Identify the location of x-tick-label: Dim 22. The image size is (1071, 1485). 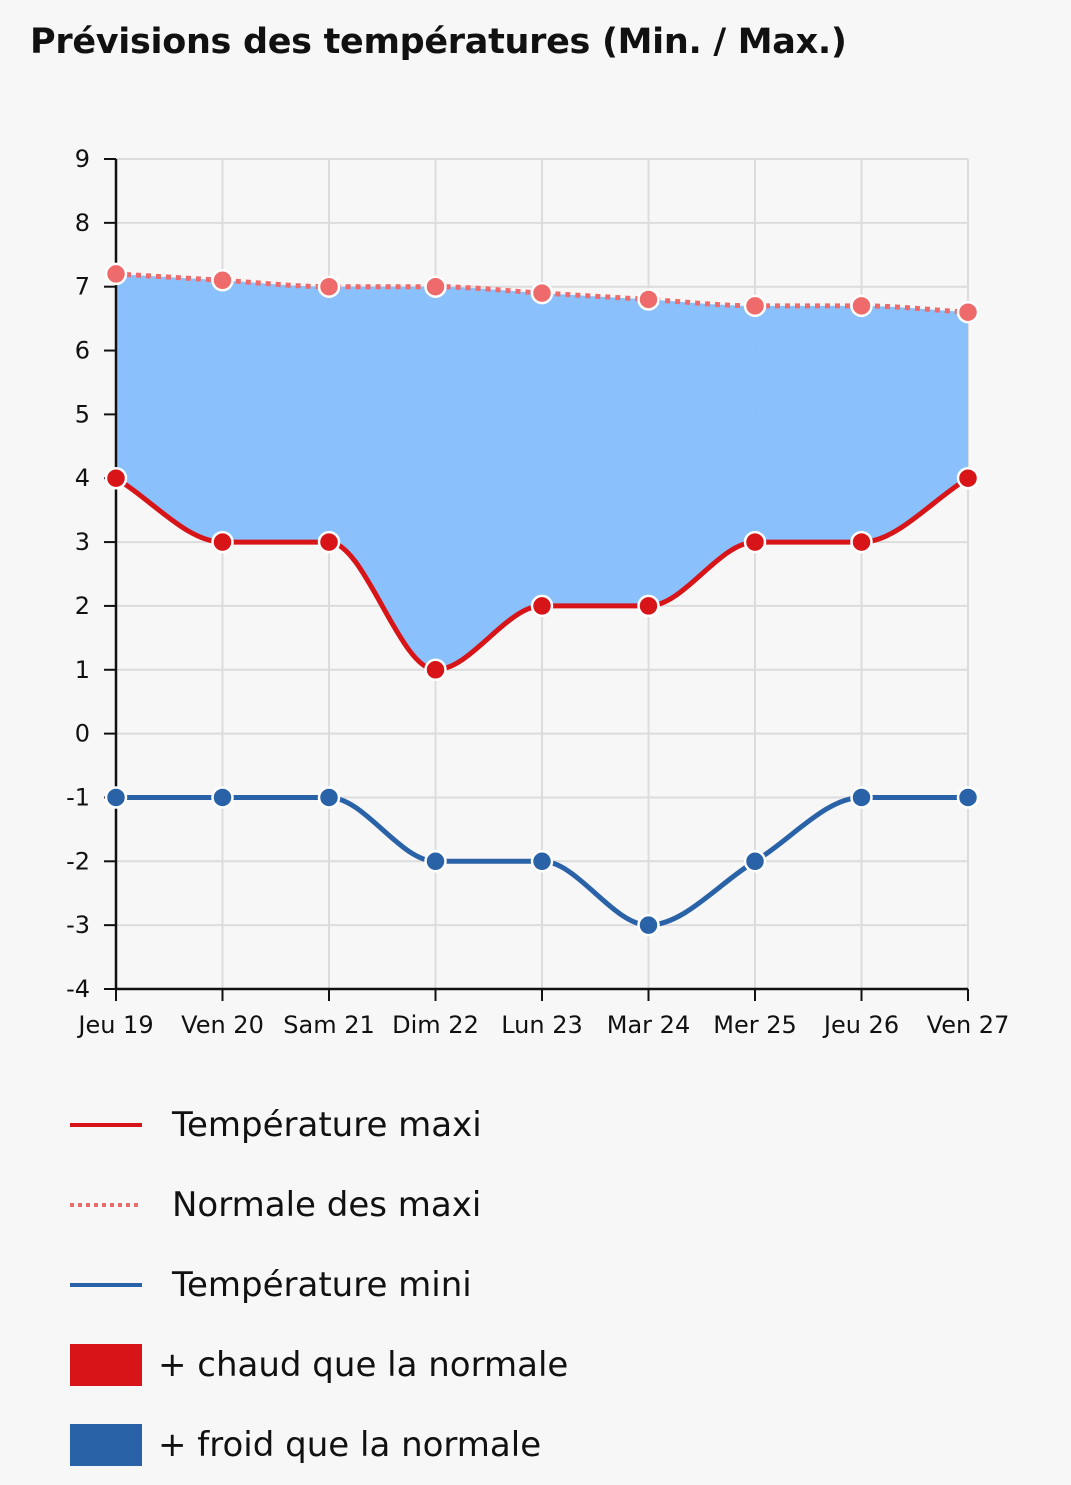
(435, 1025).